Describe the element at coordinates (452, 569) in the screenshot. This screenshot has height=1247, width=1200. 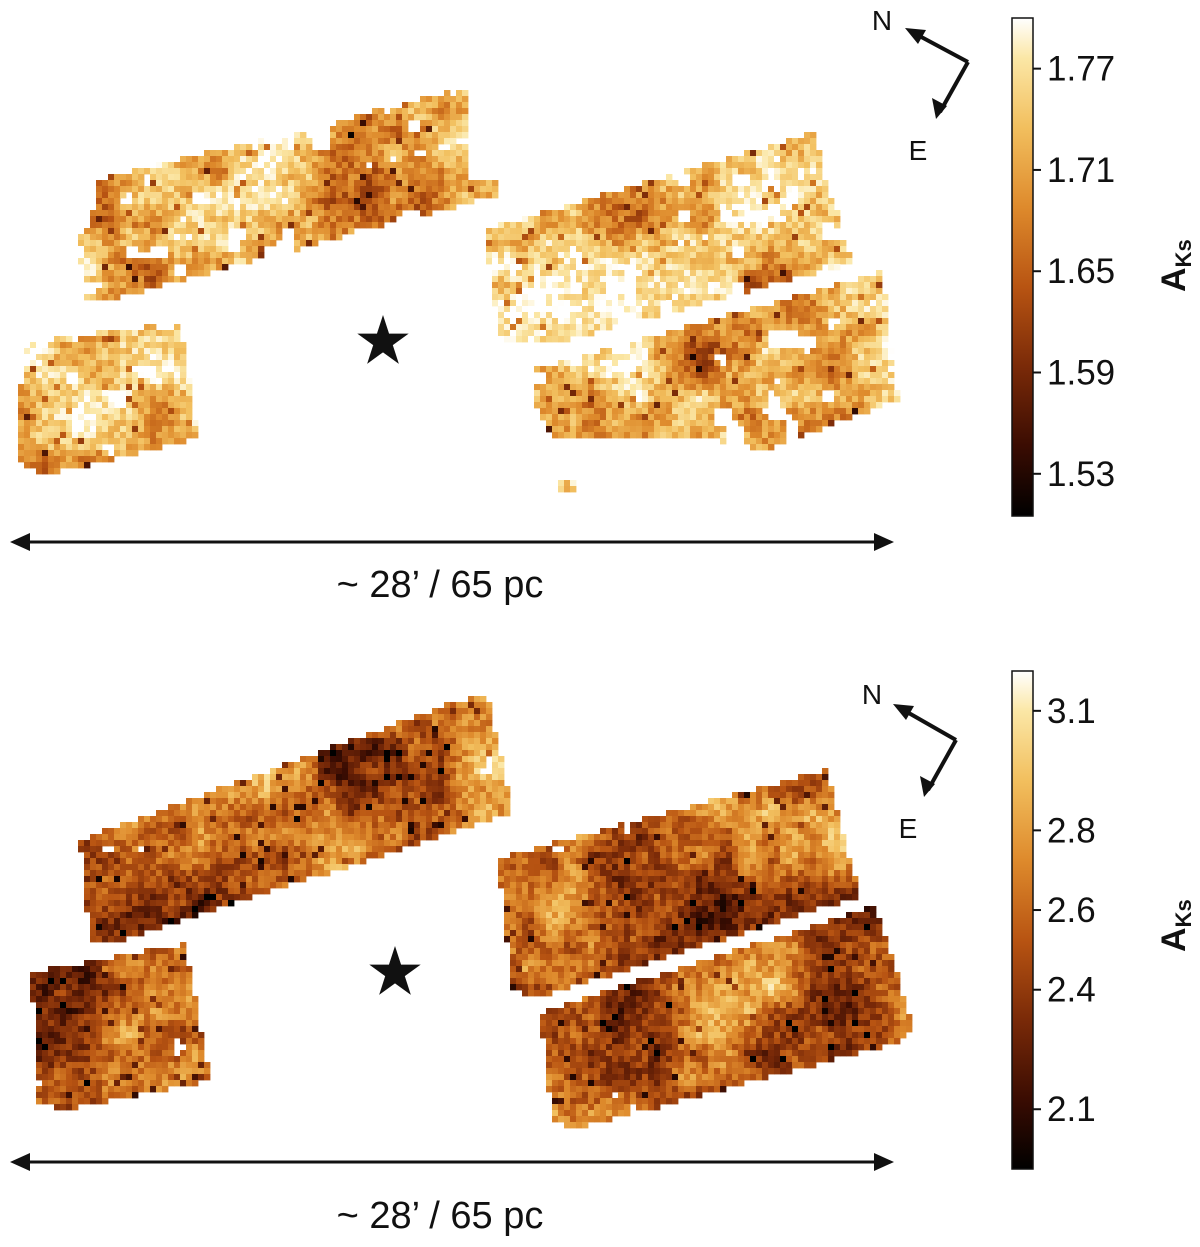
I see `scale-bar-top: ~ 28’ / 65 pc` at that location.